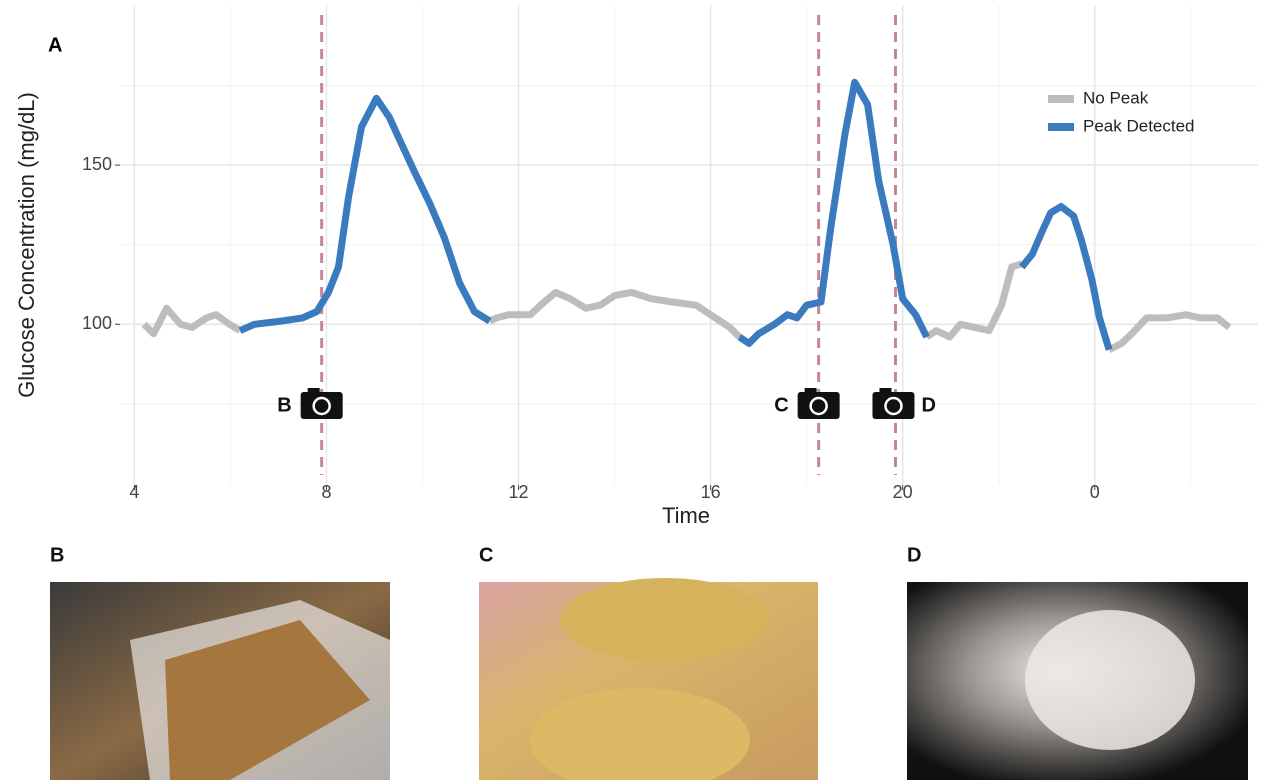 This screenshot has height=780, width=1271. I want to click on photo-b-detail, so click(267, 700).